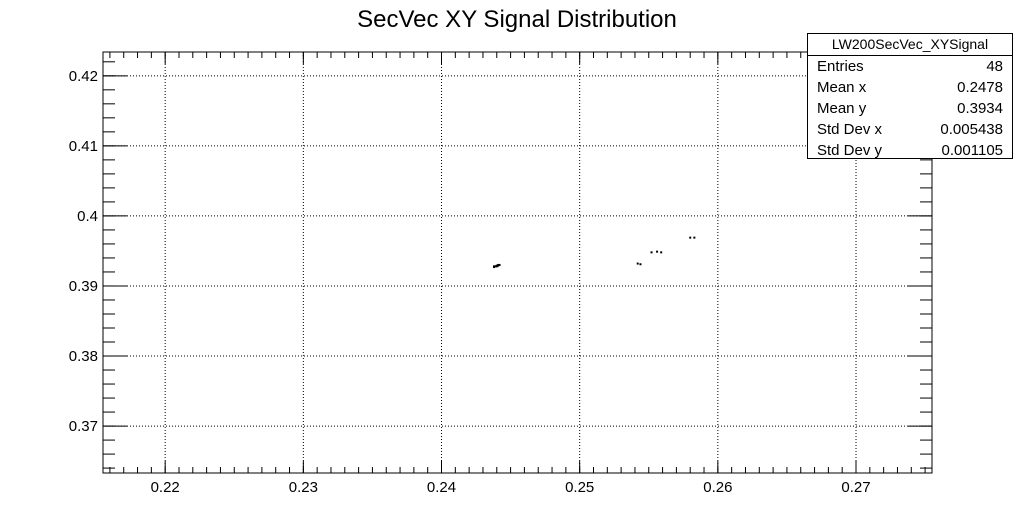 The width and height of the screenshot is (1035, 531). I want to click on y-tick-label: 0.38, so click(83, 356).